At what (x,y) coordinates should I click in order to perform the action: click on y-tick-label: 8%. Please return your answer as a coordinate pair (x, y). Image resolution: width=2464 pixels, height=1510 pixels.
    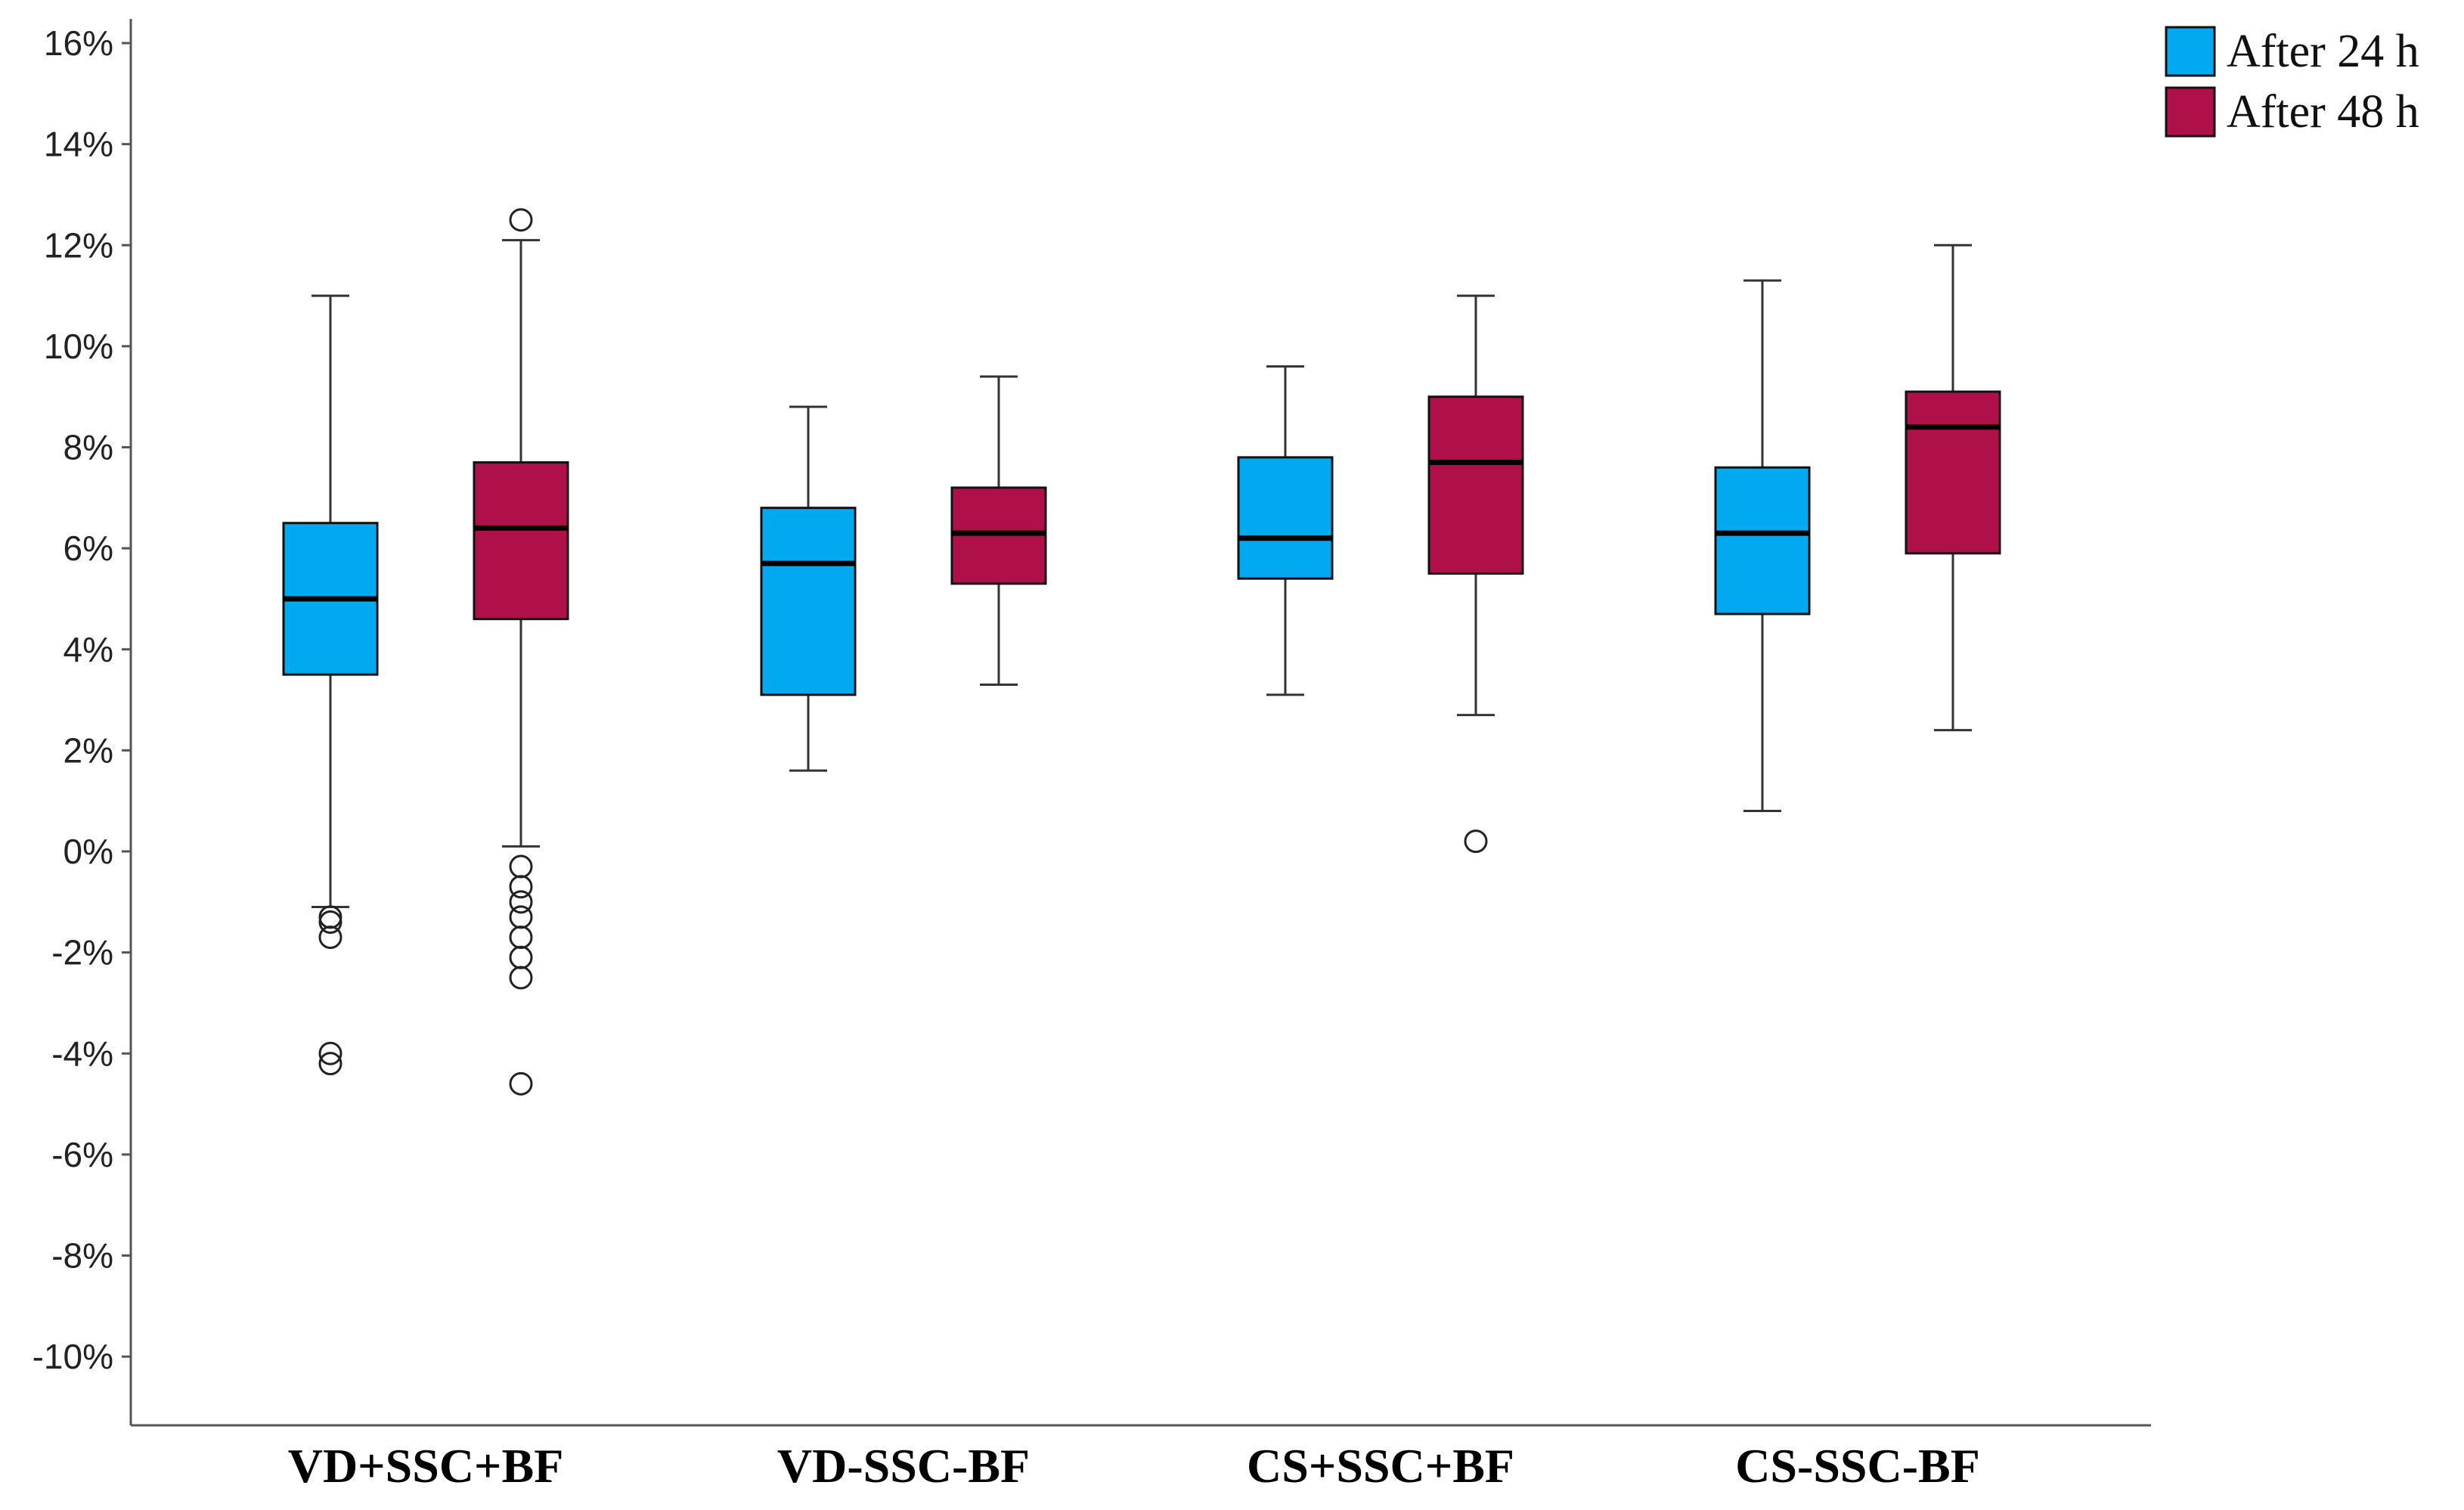
    Looking at the image, I should click on (88, 448).